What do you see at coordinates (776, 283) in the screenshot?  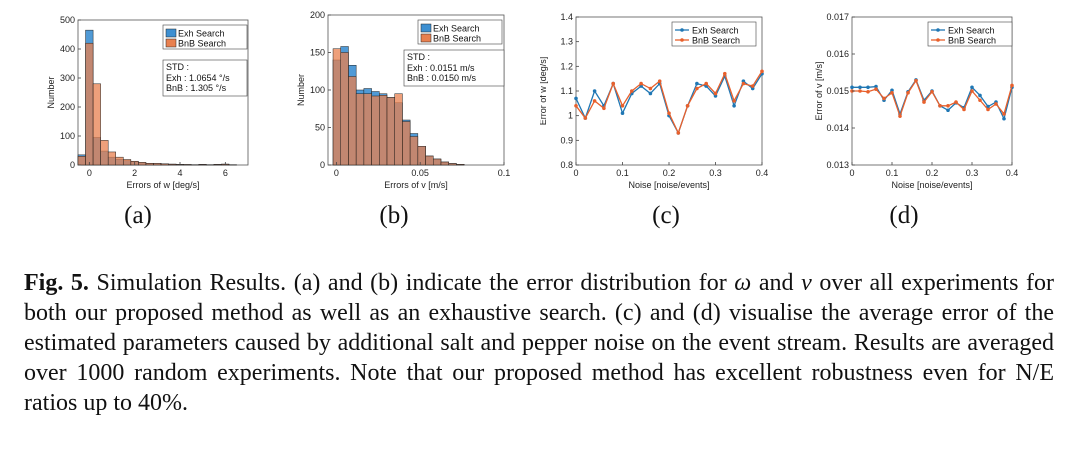 I see `caption-text-2: and` at bounding box center [776, 283].